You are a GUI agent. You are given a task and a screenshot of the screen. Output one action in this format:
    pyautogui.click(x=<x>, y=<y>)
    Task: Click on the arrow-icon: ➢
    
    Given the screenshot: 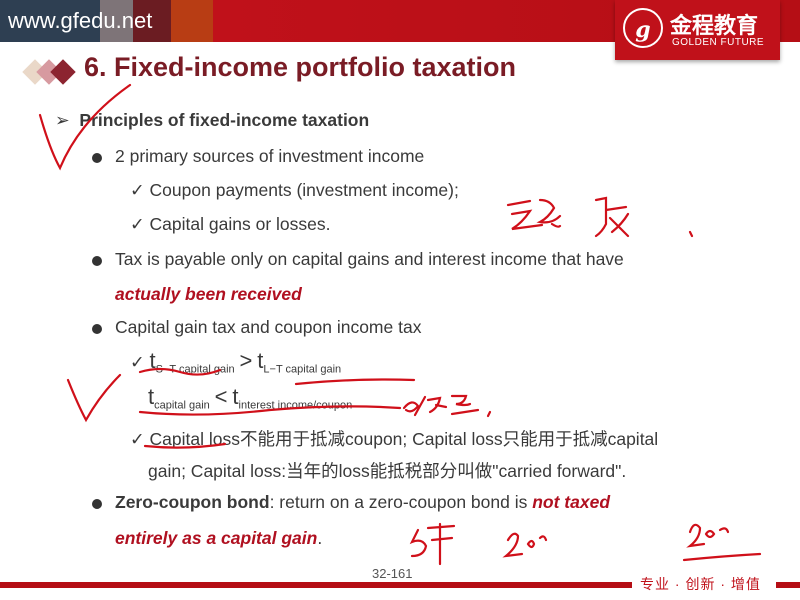 What is the action you would take?
    pyautogui.click(x=62, y=120)
    